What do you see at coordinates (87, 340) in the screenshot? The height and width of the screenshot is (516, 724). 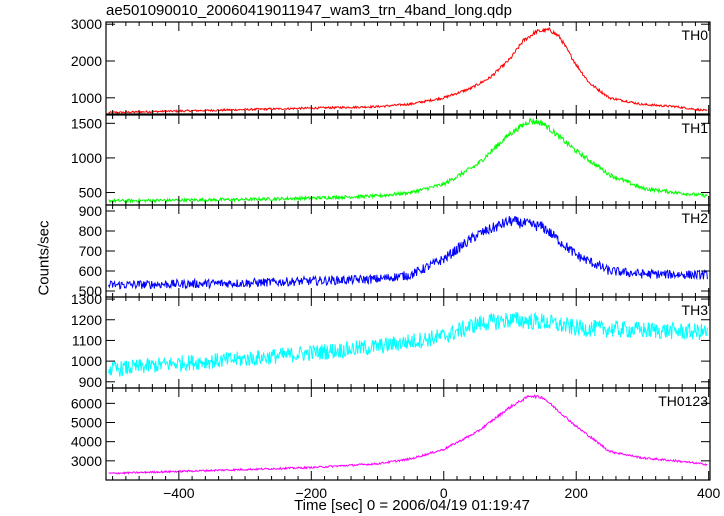 I see `y-tick-label: 1100` at bounding box center [87, 340].